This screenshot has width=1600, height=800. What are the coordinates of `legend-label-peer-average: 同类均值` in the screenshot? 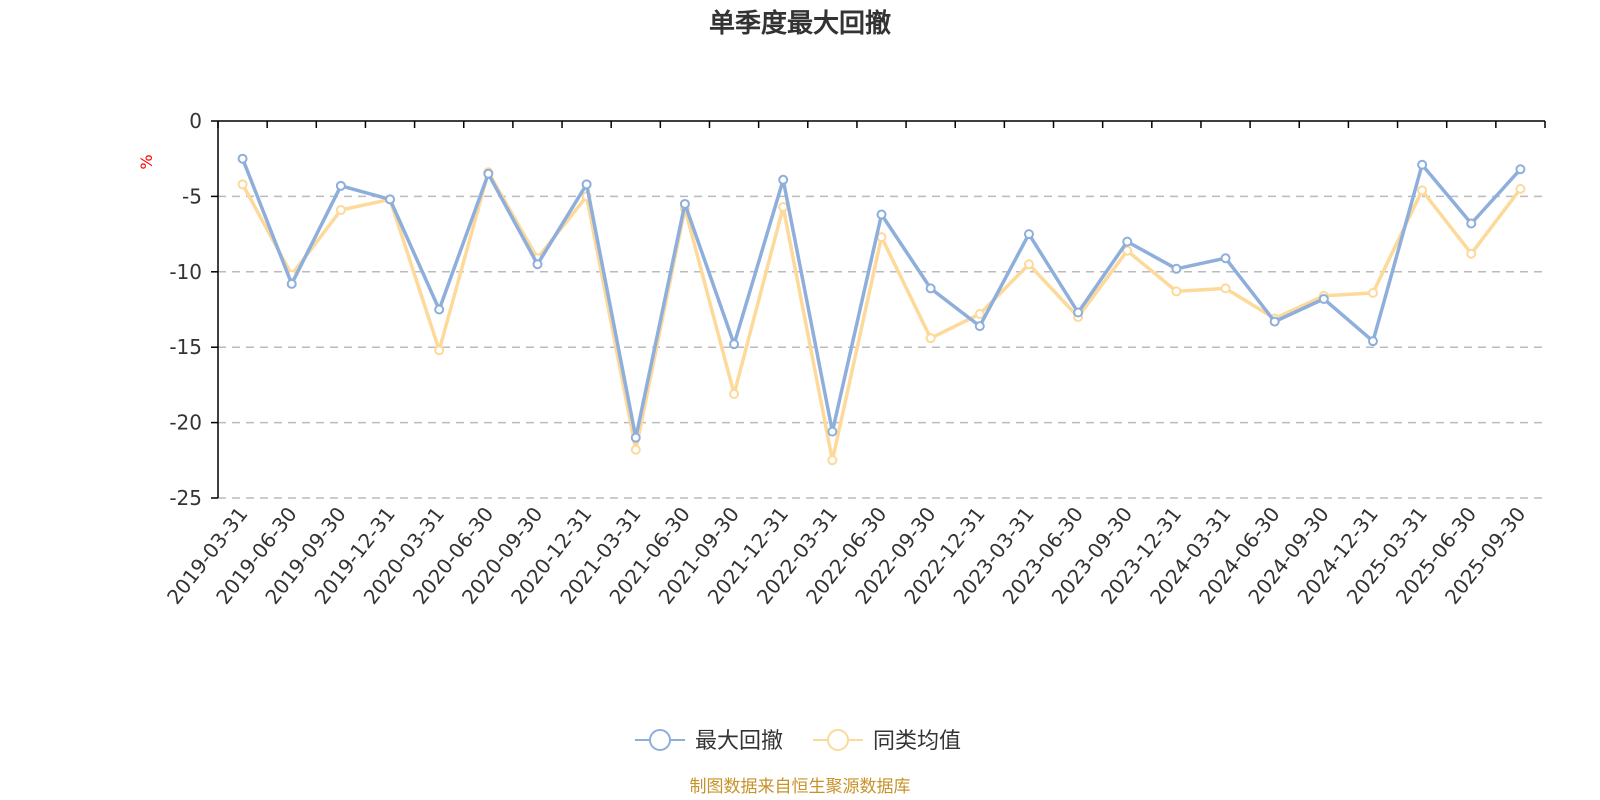 It's located at (917, 741).